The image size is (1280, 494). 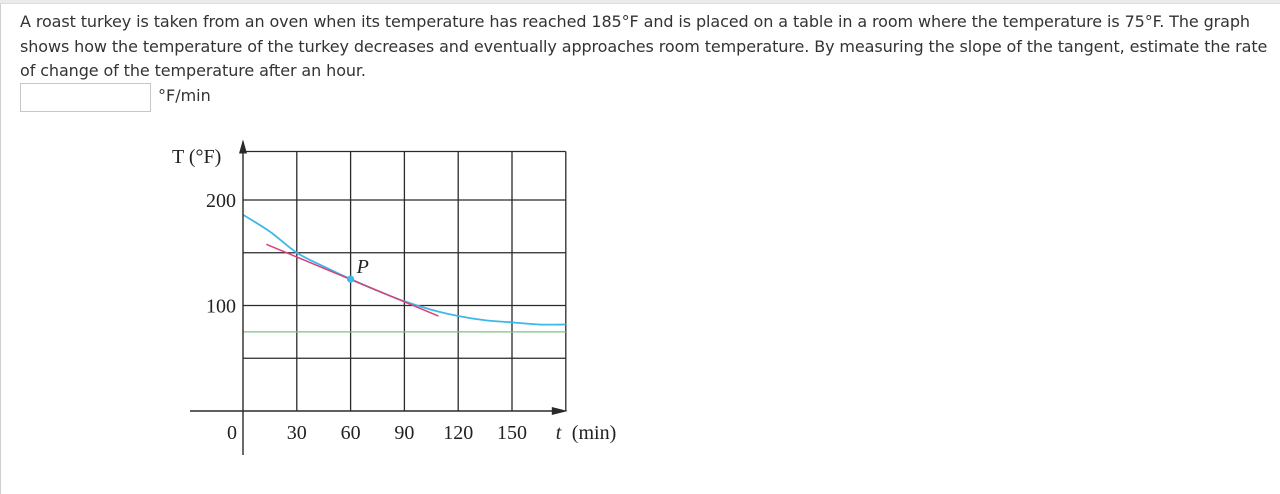 What do you see at coordinates (594, 433) in the screenshot?
I see `x-axis-unit-label: (min)` at bounding box center [594, 433].